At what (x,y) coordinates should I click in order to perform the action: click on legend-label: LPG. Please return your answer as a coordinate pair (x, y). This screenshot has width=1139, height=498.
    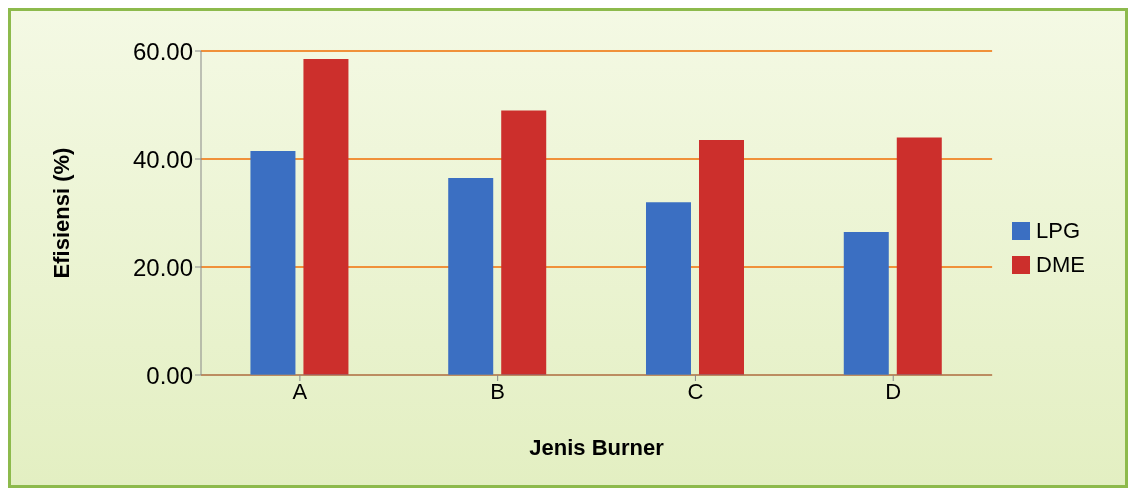
    Looking at the image, I should click on (1058, 231).